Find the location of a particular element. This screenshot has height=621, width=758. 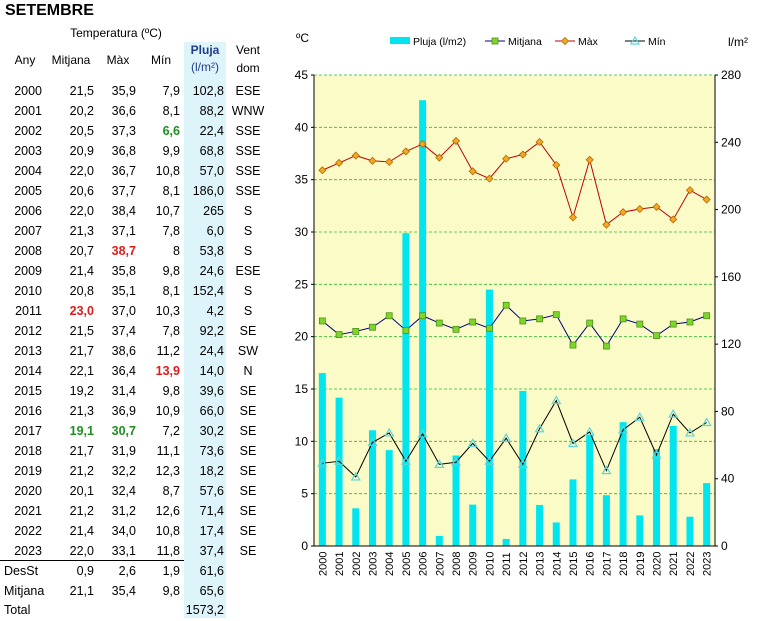

cell-avg: 22,1 is located at coordinates (81, 371).